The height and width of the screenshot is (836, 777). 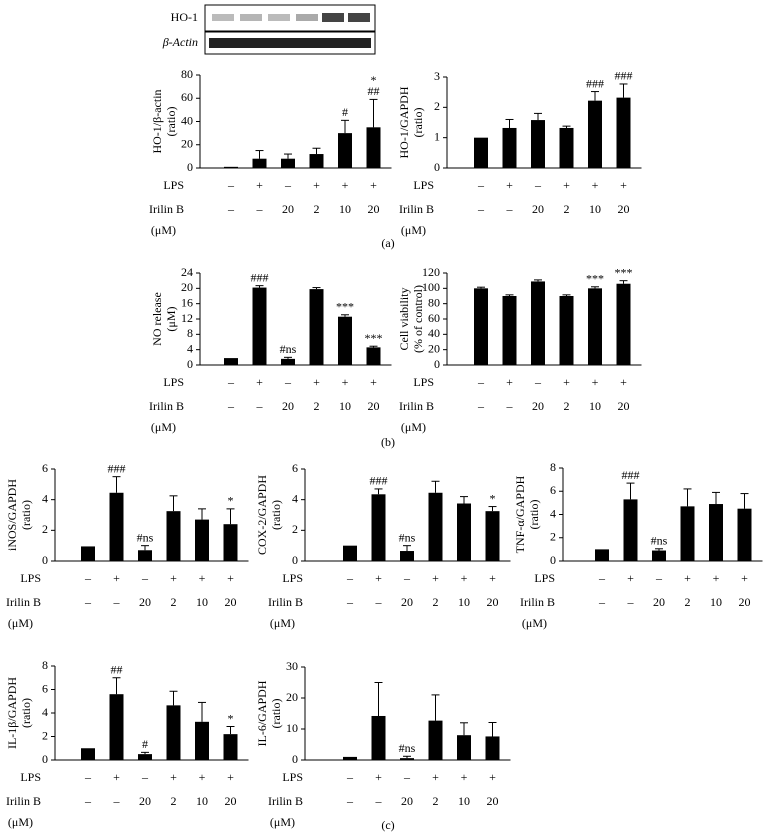 What do you see at coordinates (624, 272) in the screenshot?
I see `annotation: ***` at bounding box center [624, 272].